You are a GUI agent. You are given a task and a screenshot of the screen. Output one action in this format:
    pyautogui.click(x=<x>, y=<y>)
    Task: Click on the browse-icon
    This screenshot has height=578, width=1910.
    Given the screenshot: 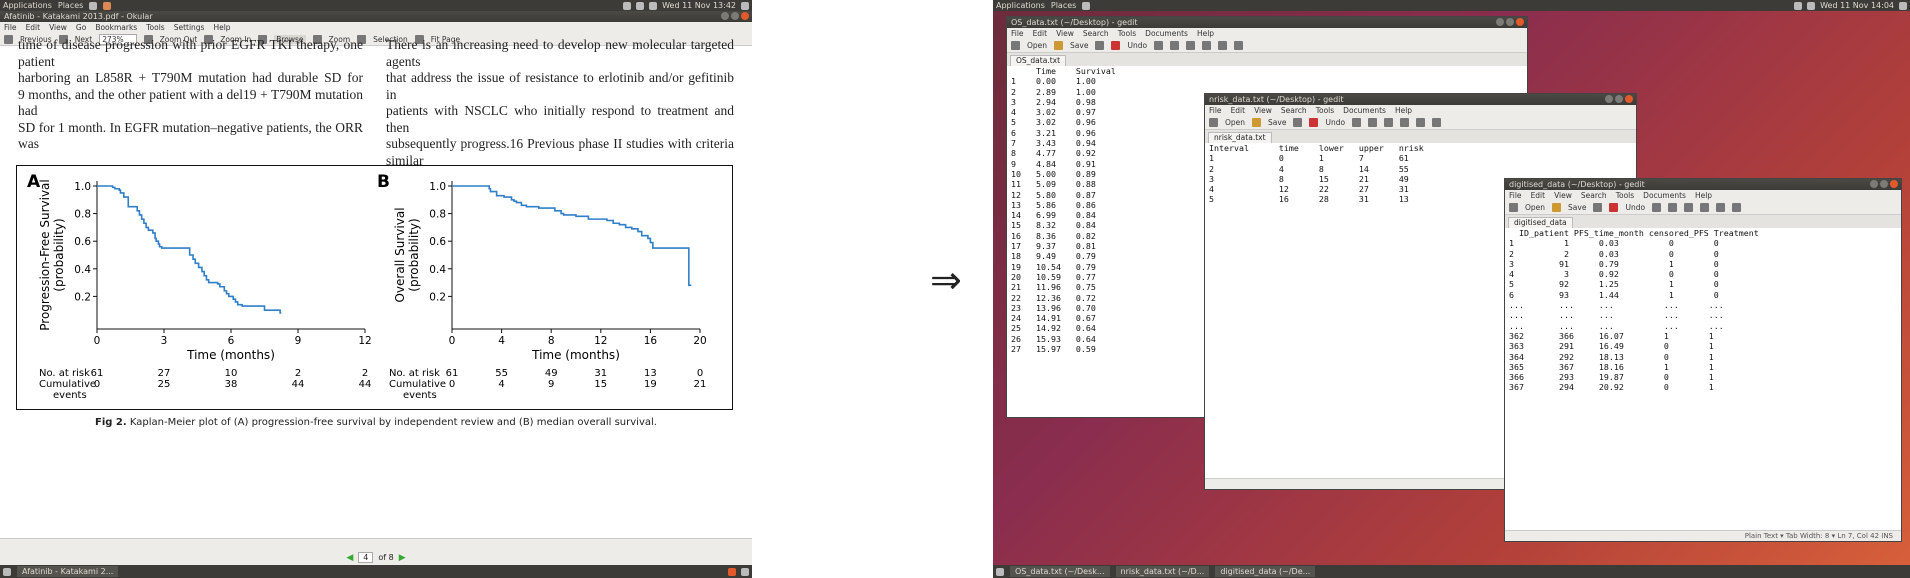 What is the action you would take?
    pyautogui.click(x=263, y=39)
    